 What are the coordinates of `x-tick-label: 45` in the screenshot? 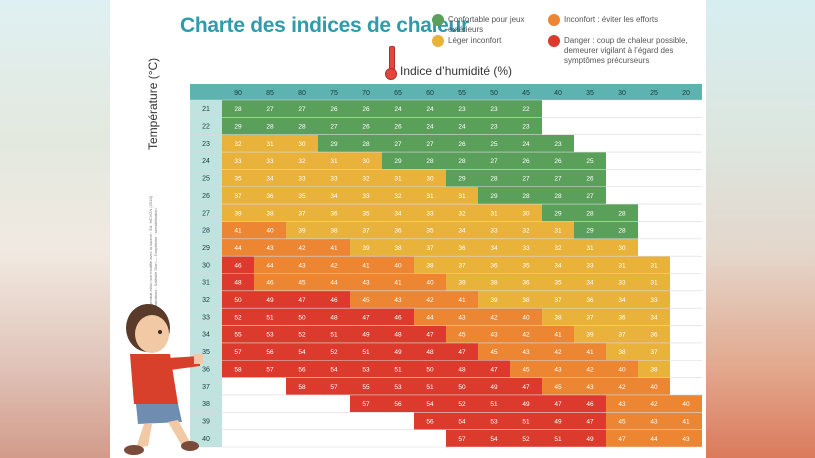 It's located at (526, 93).